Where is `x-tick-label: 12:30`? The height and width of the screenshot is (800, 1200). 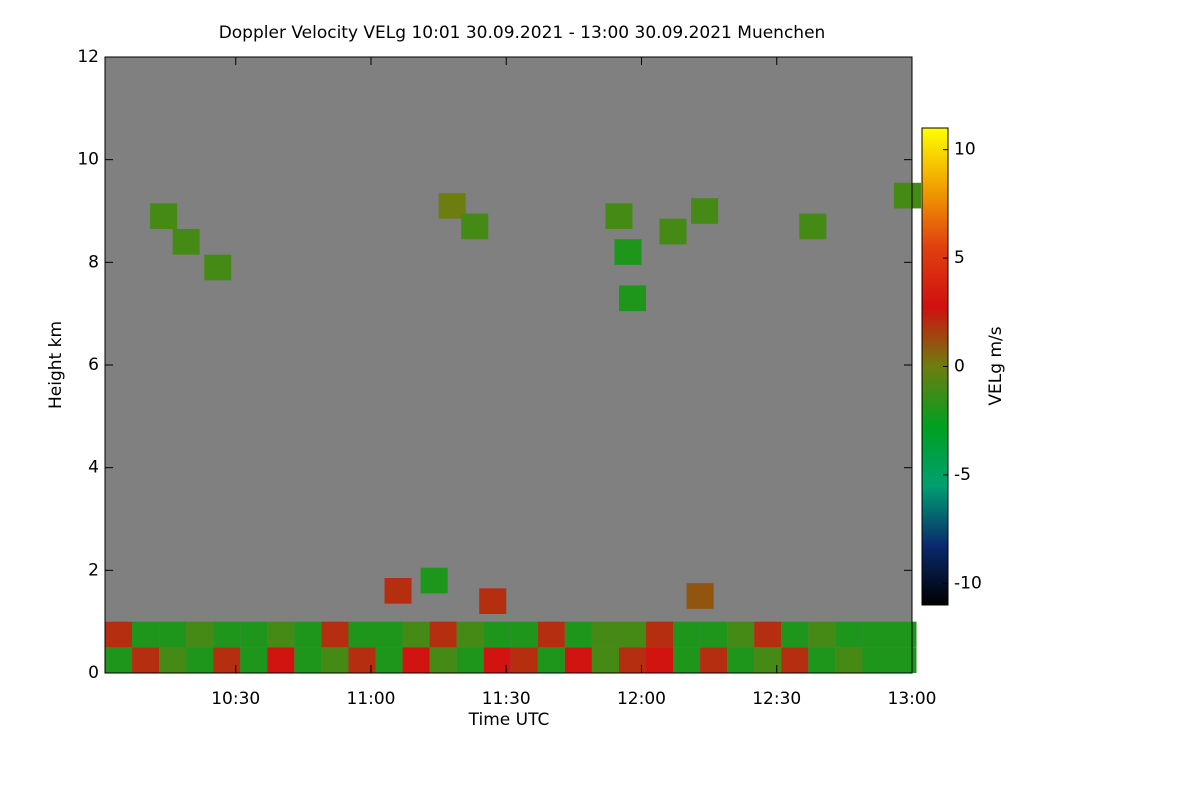
x-tick-label: 12:30 is located at coordinates (776, 699).